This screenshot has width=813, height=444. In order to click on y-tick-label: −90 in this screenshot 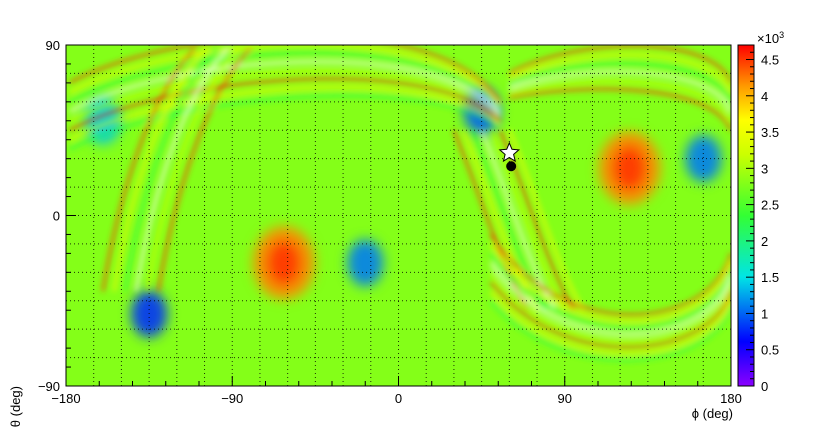, I will do `click(49, 386)`.